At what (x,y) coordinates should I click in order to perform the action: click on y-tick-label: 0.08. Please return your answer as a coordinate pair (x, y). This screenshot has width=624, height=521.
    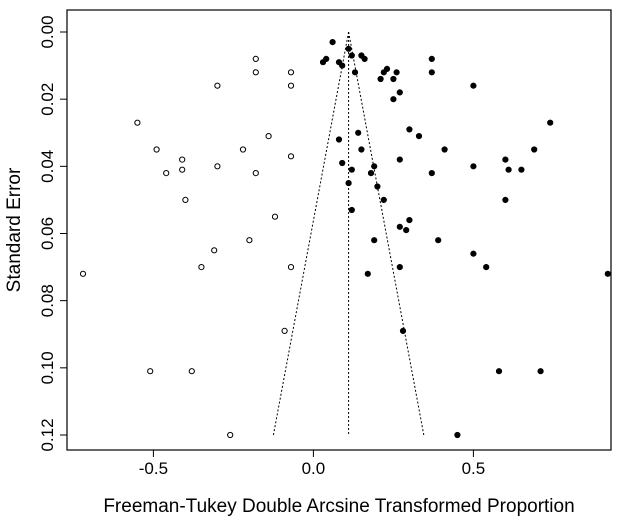
    Looking at the image, I should click on (47, 300).